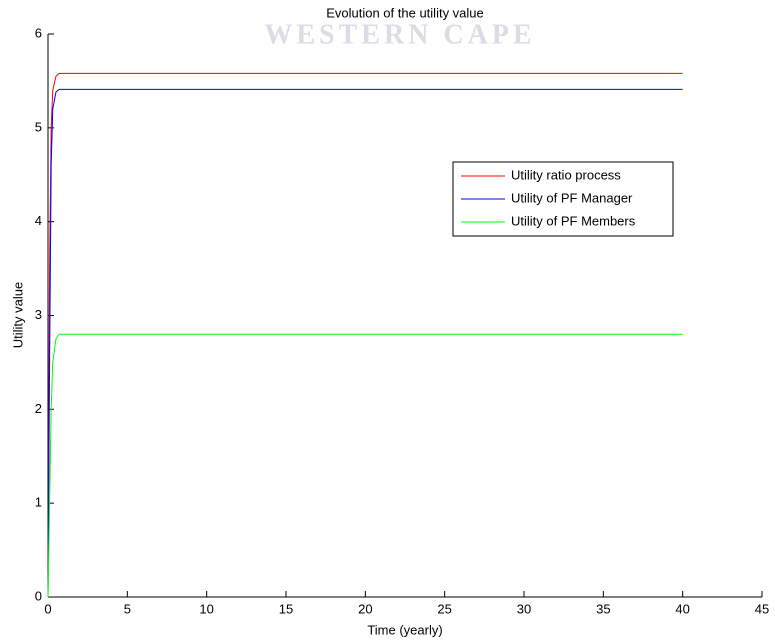  What do you see at coordinates (47, 608) in the screenshot?
I see `x-tick-label: 0` at bounding box center [47, 608].